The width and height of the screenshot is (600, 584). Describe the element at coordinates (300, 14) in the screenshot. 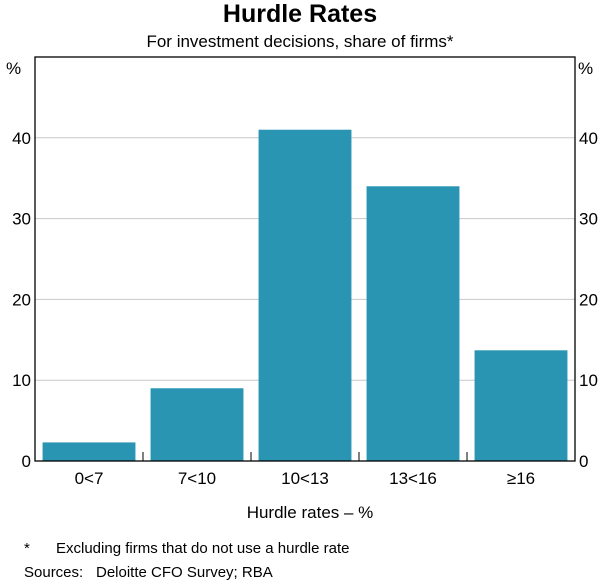

I see `chart-title: Hurdle Rates` at that location.